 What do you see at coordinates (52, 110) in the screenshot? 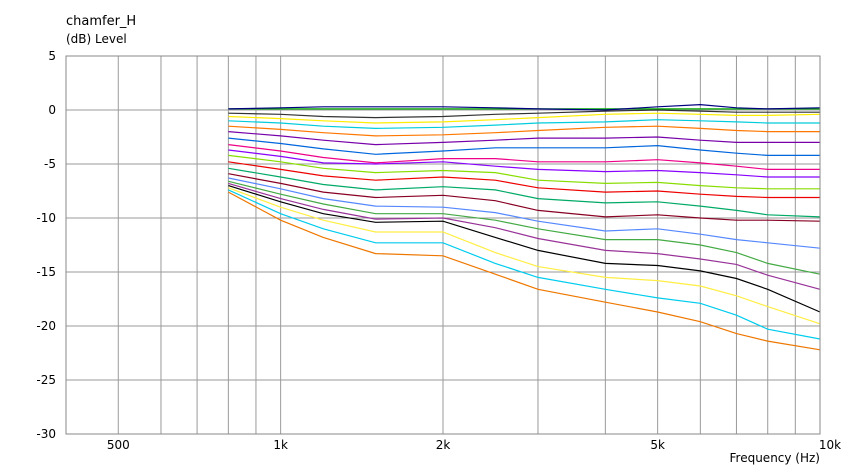
I see `y-tick-label: 0` at bounding box center [52, 110].